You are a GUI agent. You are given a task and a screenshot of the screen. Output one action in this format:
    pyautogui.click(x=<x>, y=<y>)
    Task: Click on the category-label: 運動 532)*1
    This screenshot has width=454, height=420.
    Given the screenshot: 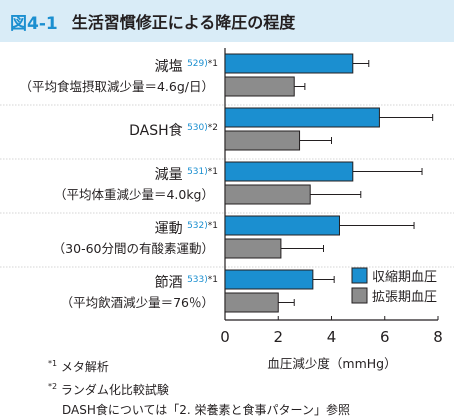 What is the action you would take?
    pyautogui.click(x=186, y=229)
    